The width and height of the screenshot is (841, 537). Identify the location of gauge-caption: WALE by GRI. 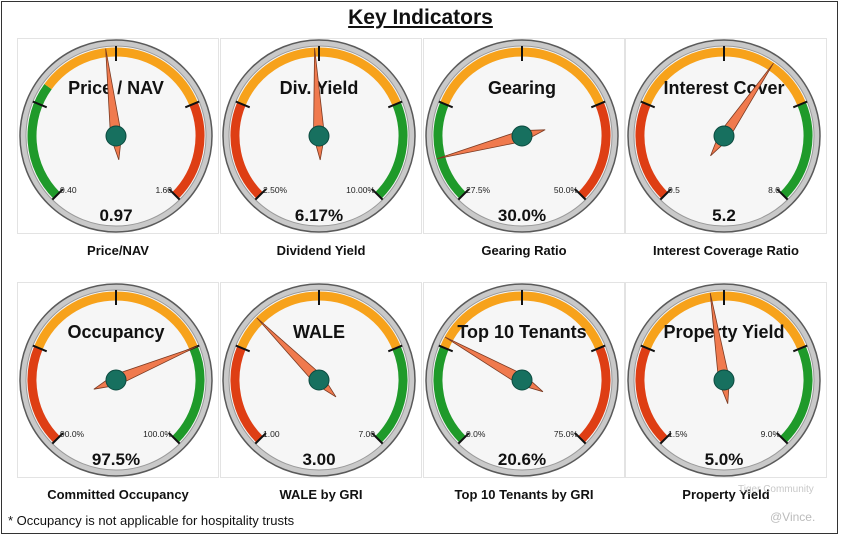
(321, 494).